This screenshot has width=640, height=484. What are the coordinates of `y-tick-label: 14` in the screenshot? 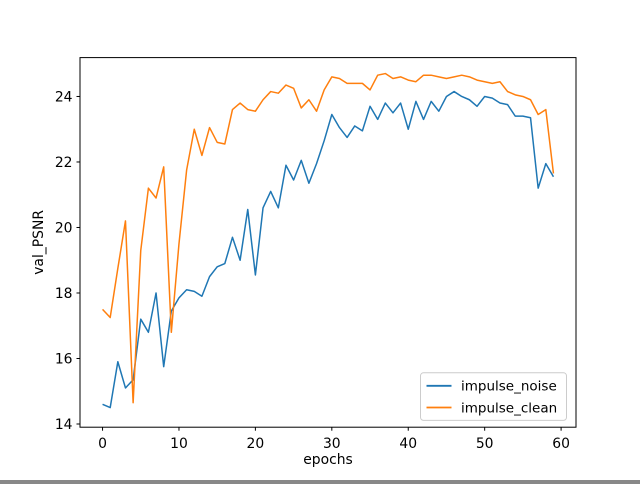 It's located at (64, 425).